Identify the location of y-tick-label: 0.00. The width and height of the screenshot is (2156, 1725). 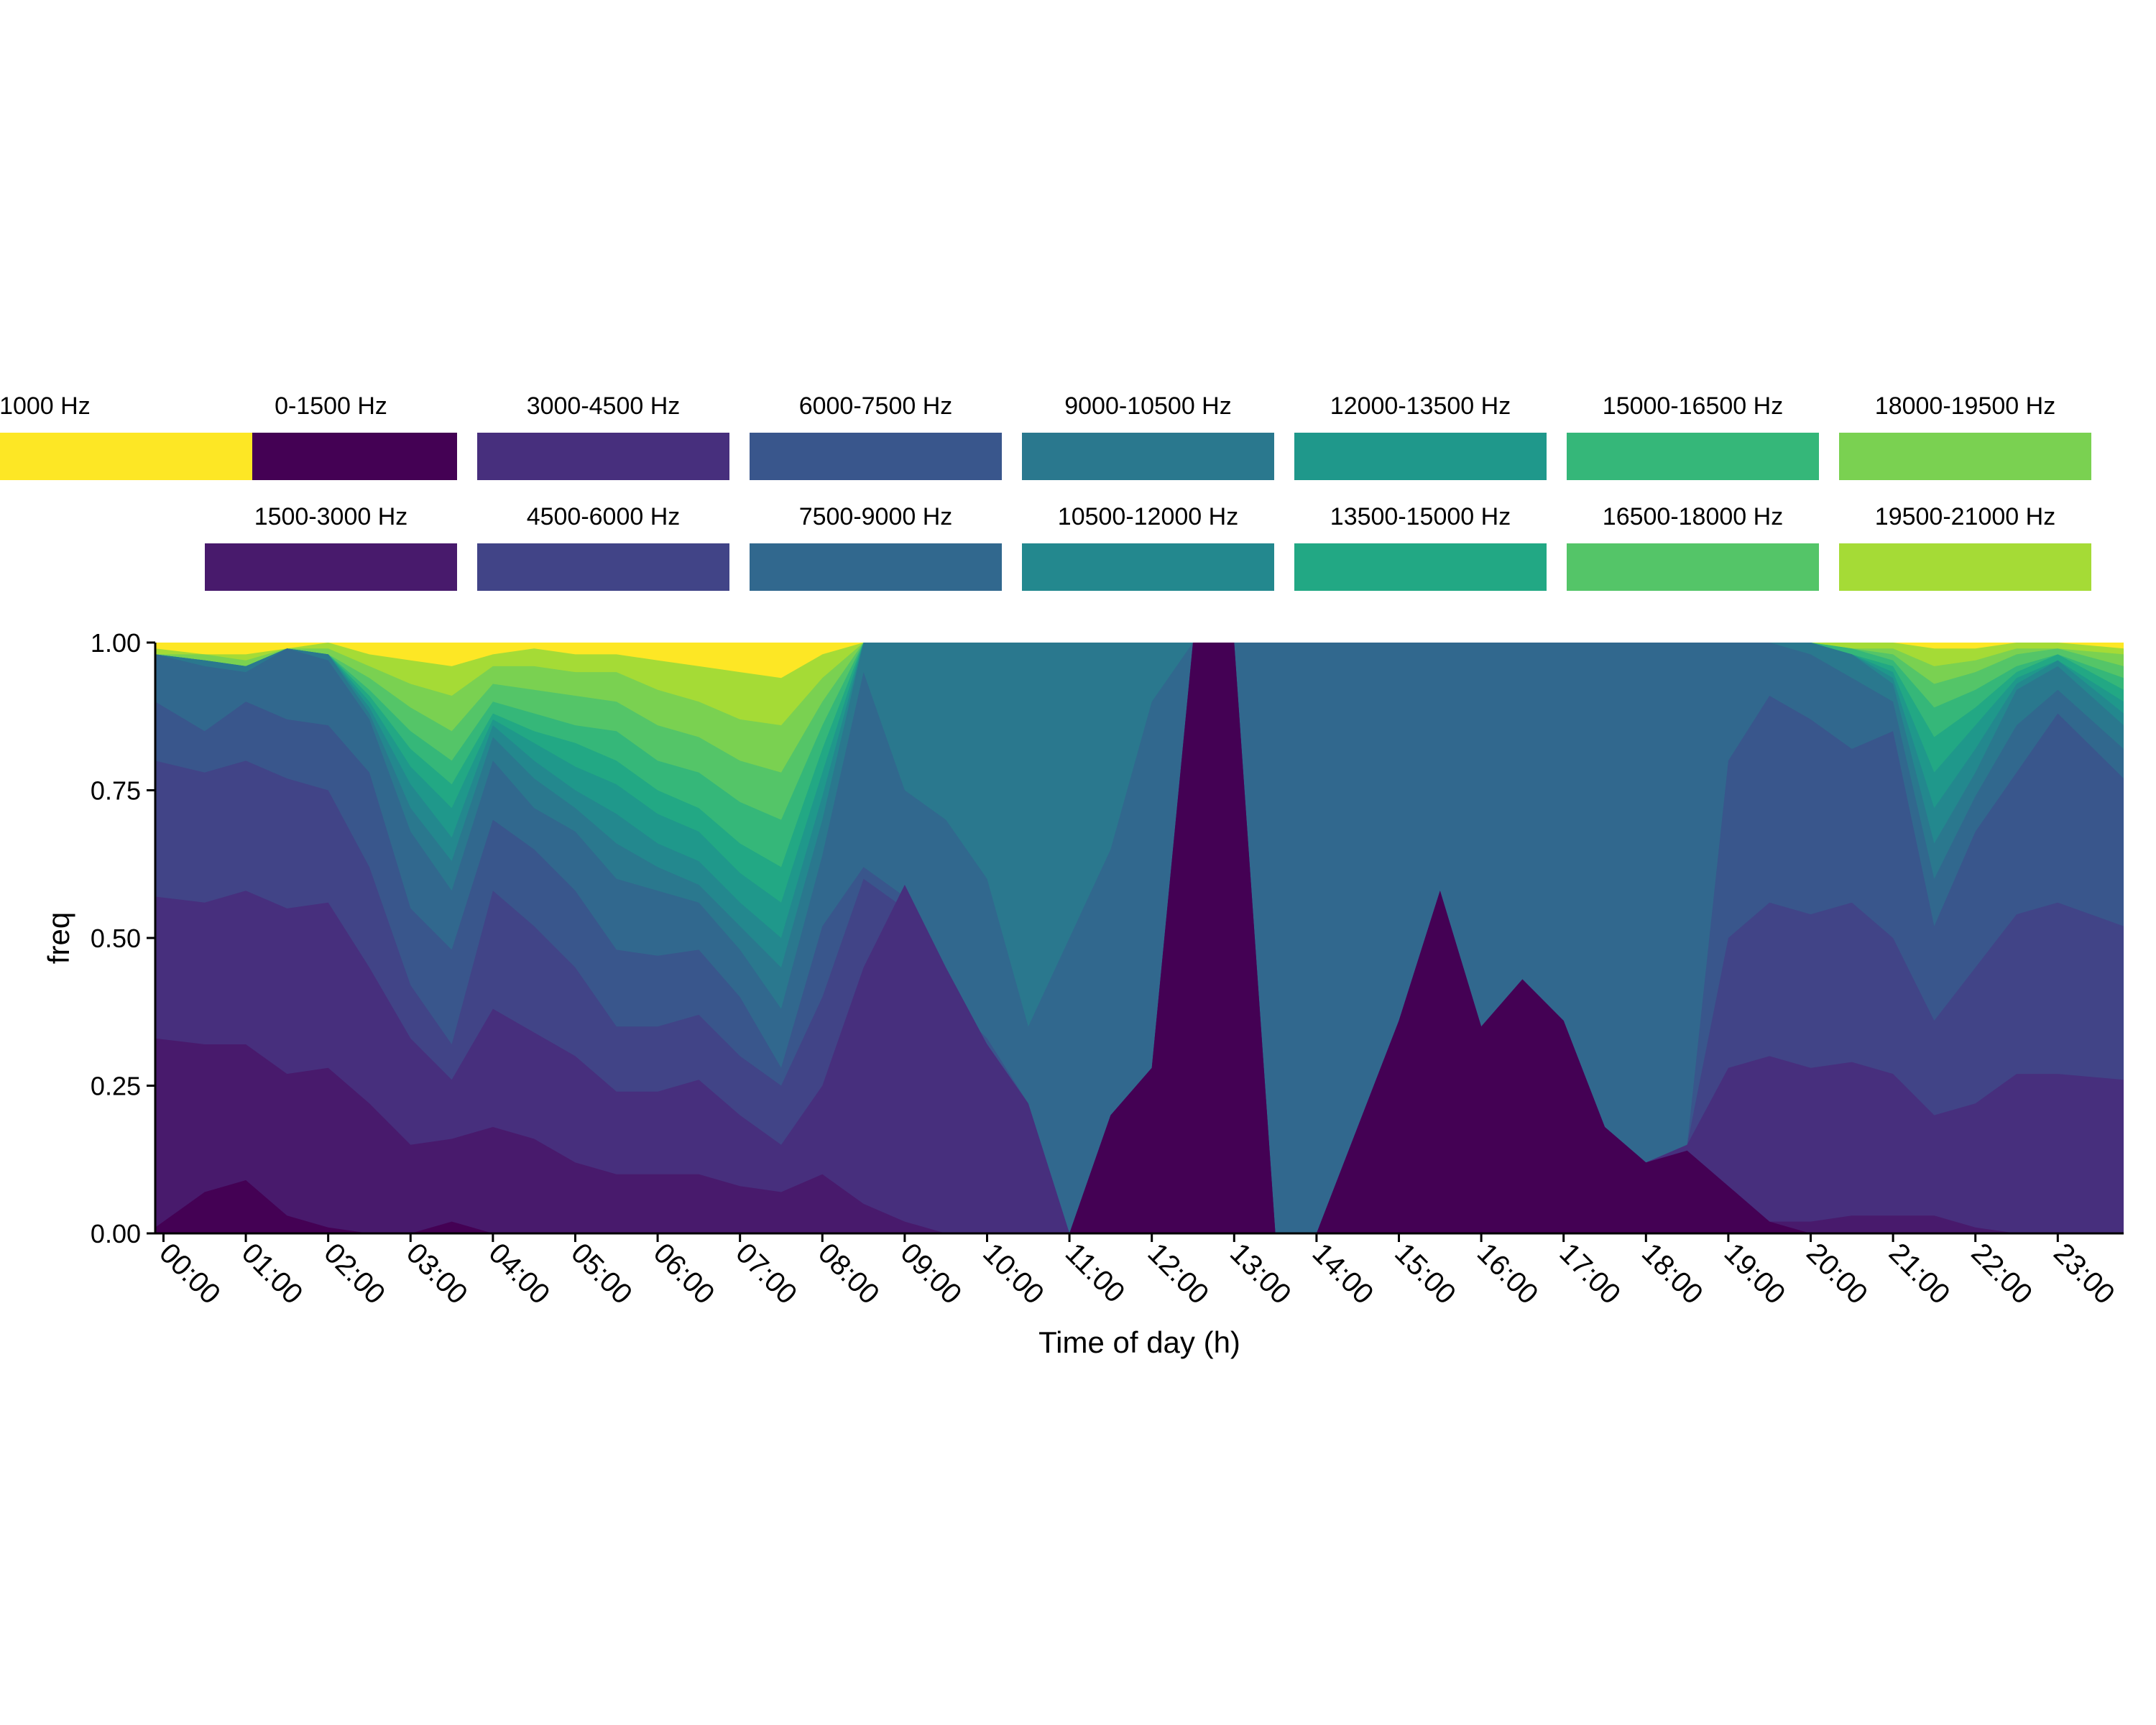
(116, 1233).